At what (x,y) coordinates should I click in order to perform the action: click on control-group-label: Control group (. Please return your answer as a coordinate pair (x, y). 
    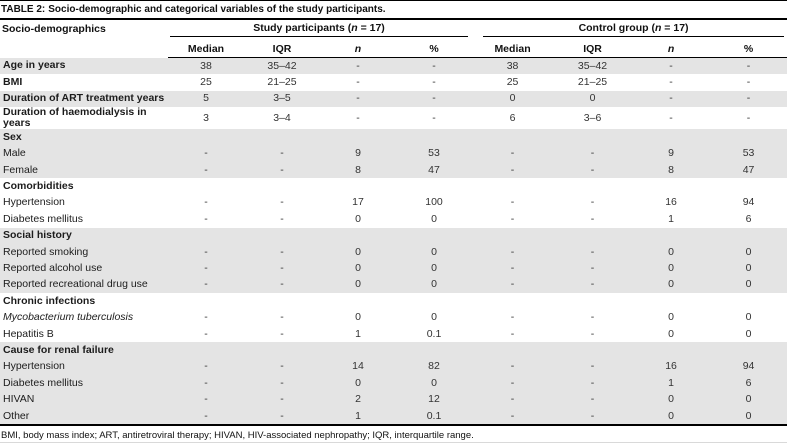
    Looking at the image, I should click on (616, 28).